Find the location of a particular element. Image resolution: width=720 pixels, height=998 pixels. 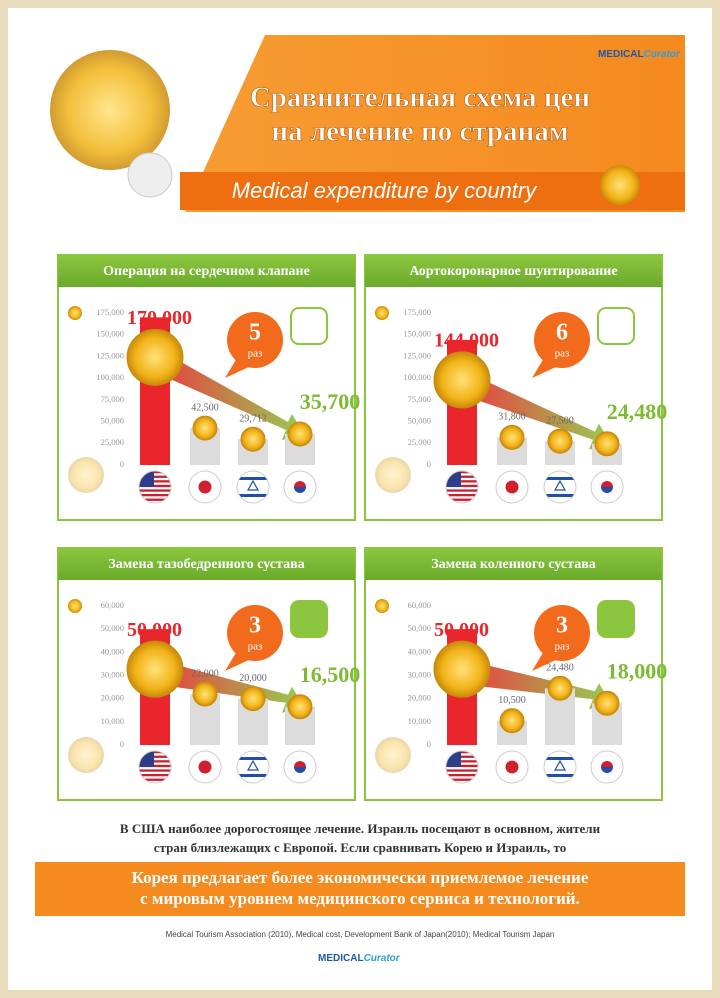

panel-title: Аортокоронарное шунтирование is located at coordinates (513, 271).